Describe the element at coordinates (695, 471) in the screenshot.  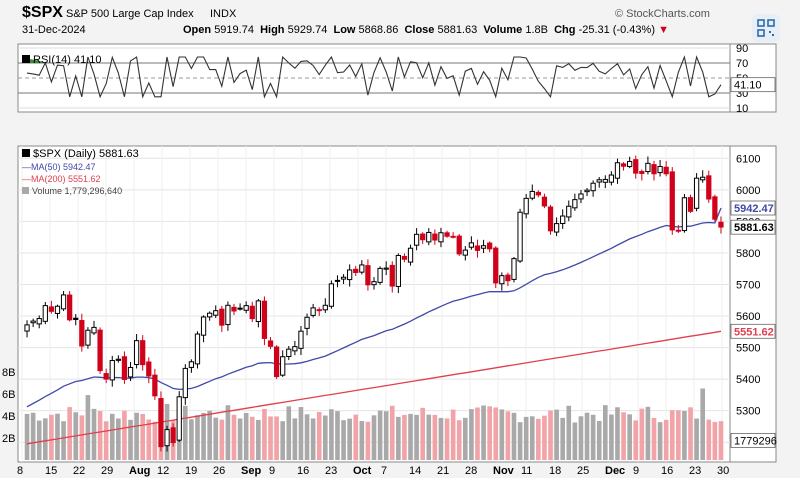
I see `x-tick-label: 23` at that location.